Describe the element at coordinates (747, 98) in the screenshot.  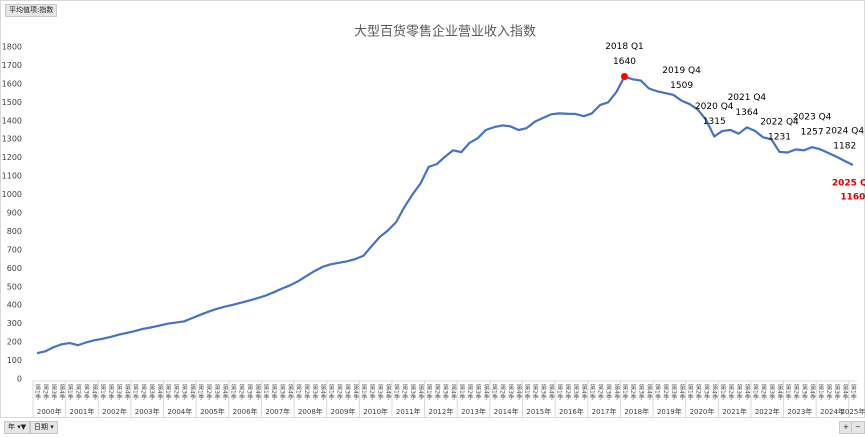
I see `annotation-label: 2021 Q4` at that location.